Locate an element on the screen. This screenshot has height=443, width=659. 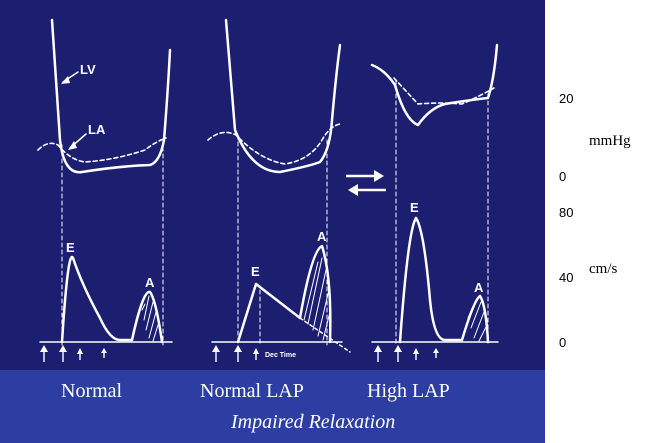
deceleration-extension is located at coordinates (325, 335).